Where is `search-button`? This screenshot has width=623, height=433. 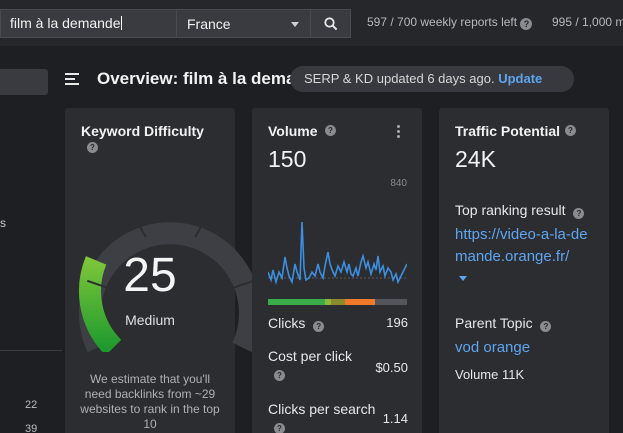 search-button is located at coordinates (331, 23).